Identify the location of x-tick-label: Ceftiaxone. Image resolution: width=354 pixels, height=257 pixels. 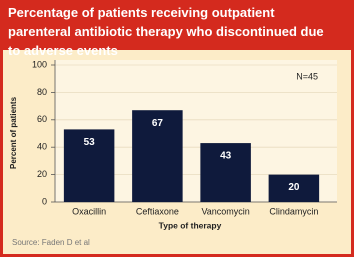
(157, 211).